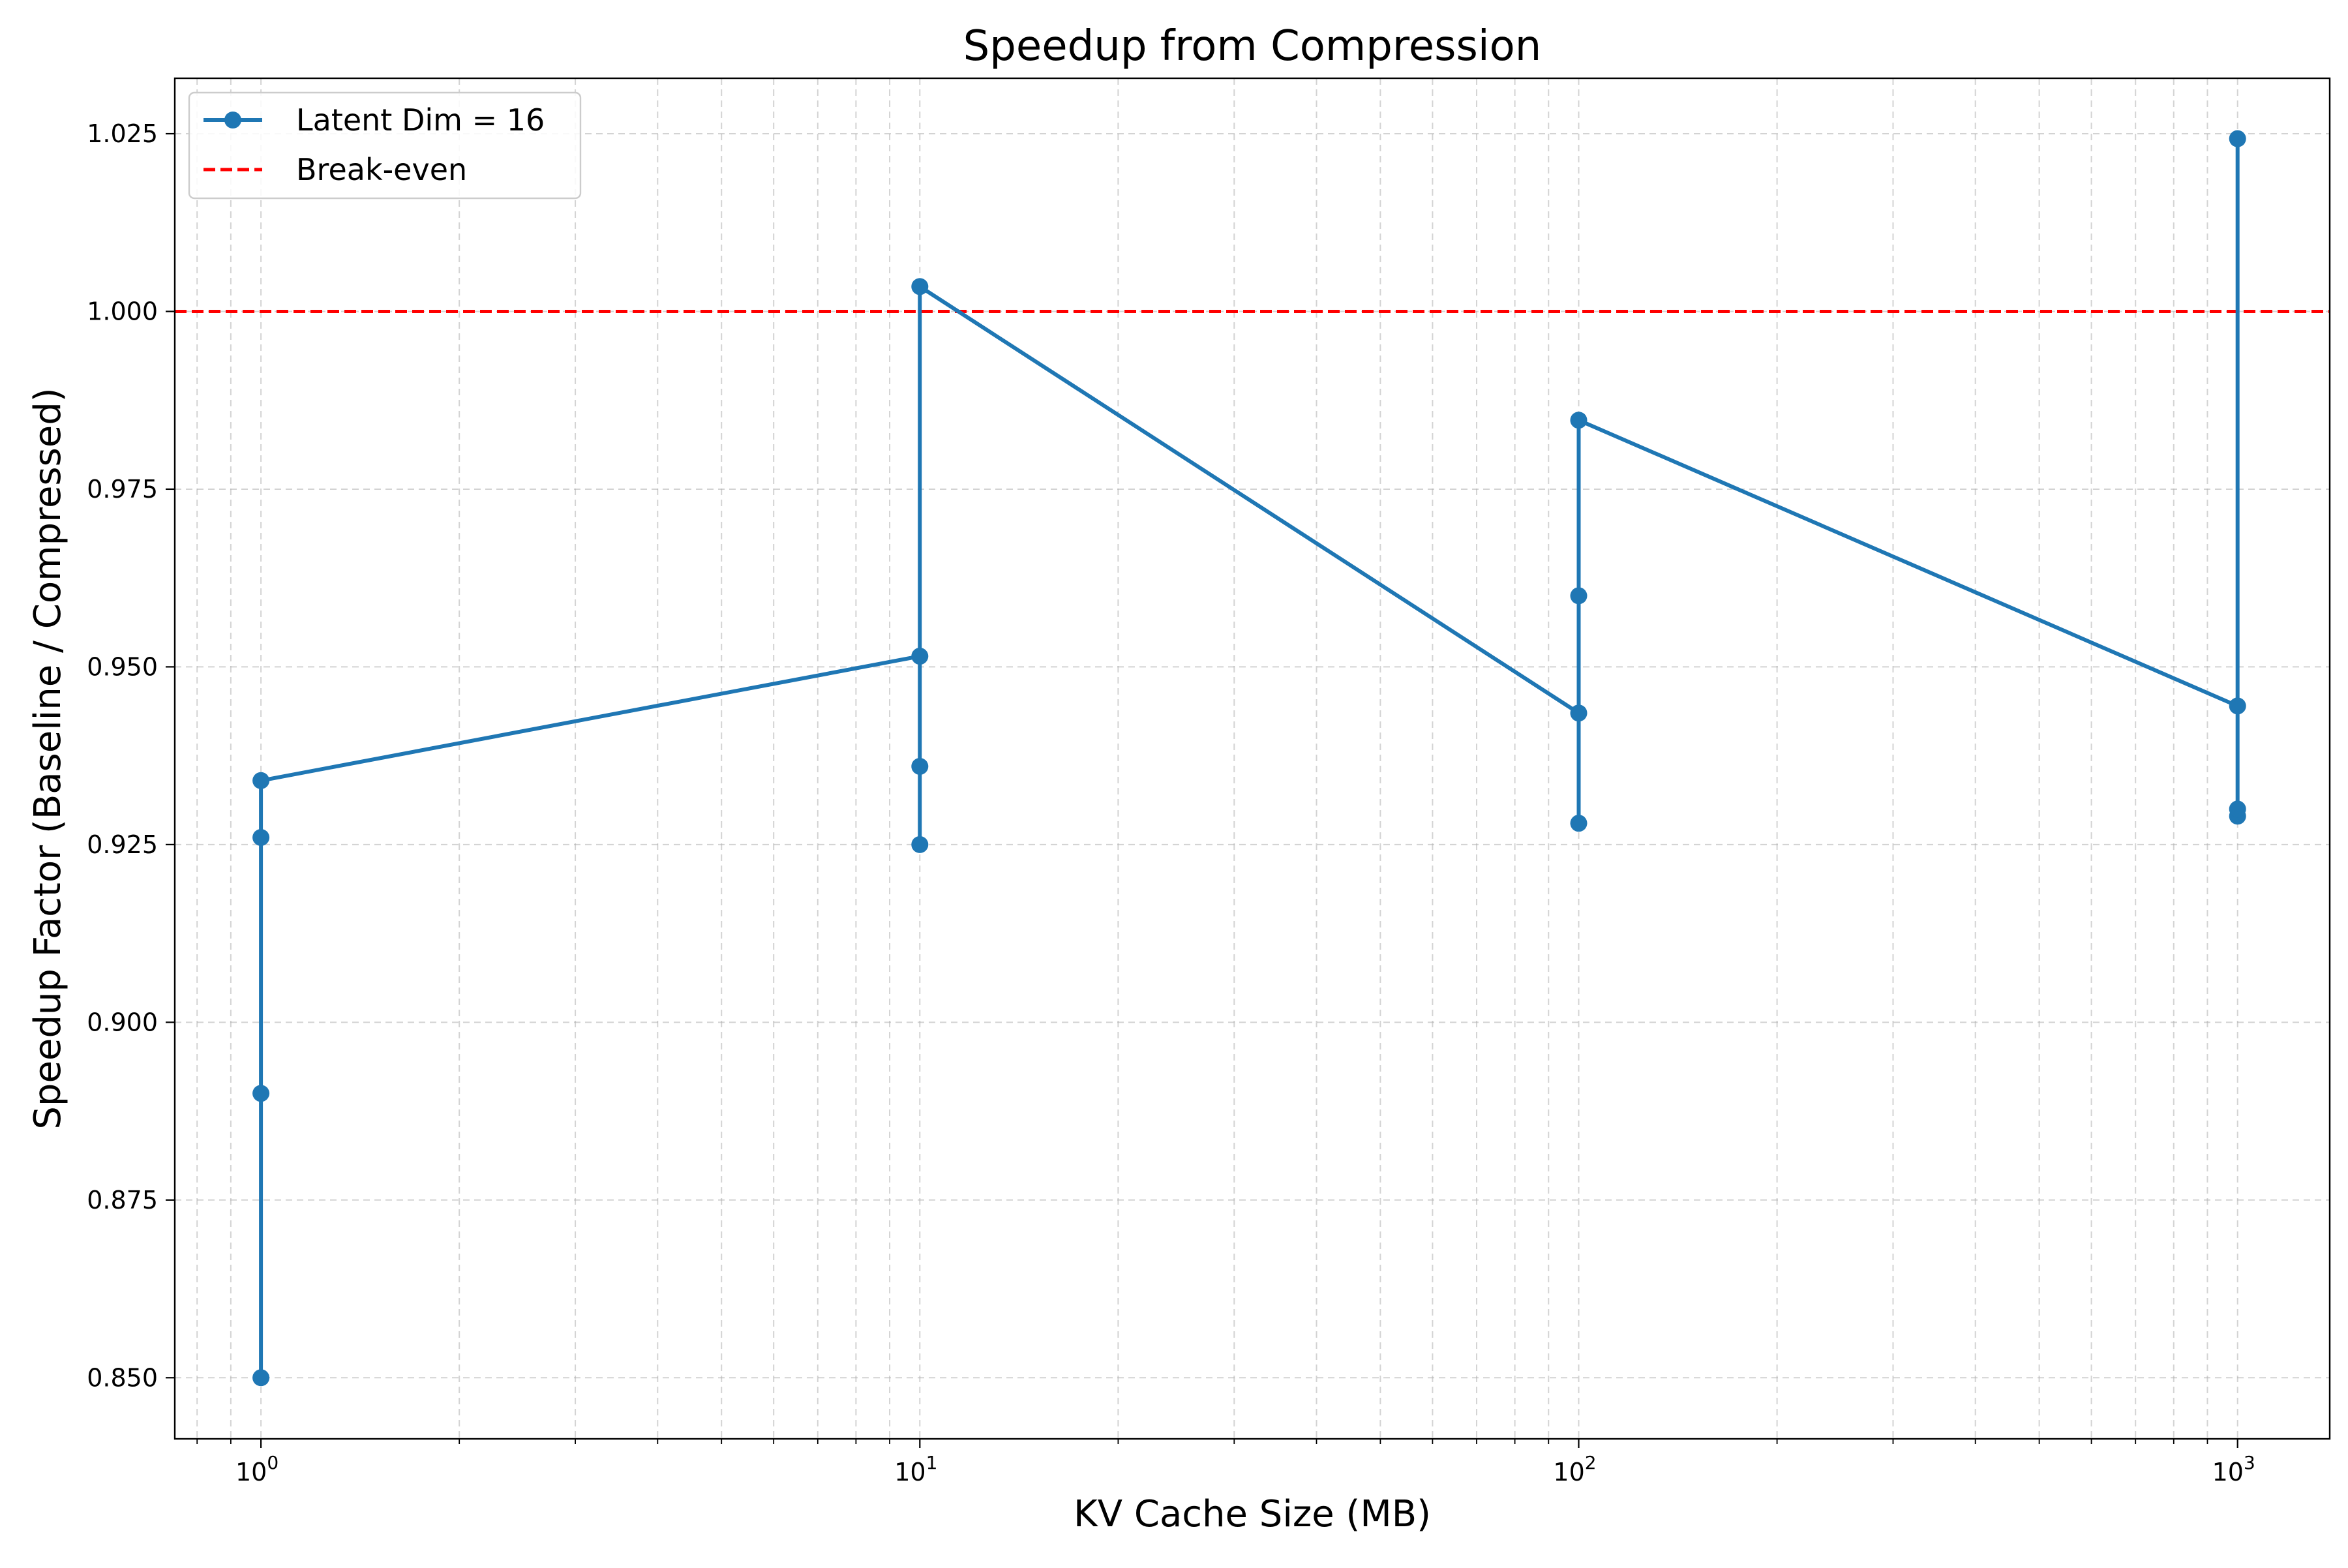 The image size is (2348, 1568). Describe the element at coordinates (233, 120) in the screenshot. I see `legend-series-marker` at that location.